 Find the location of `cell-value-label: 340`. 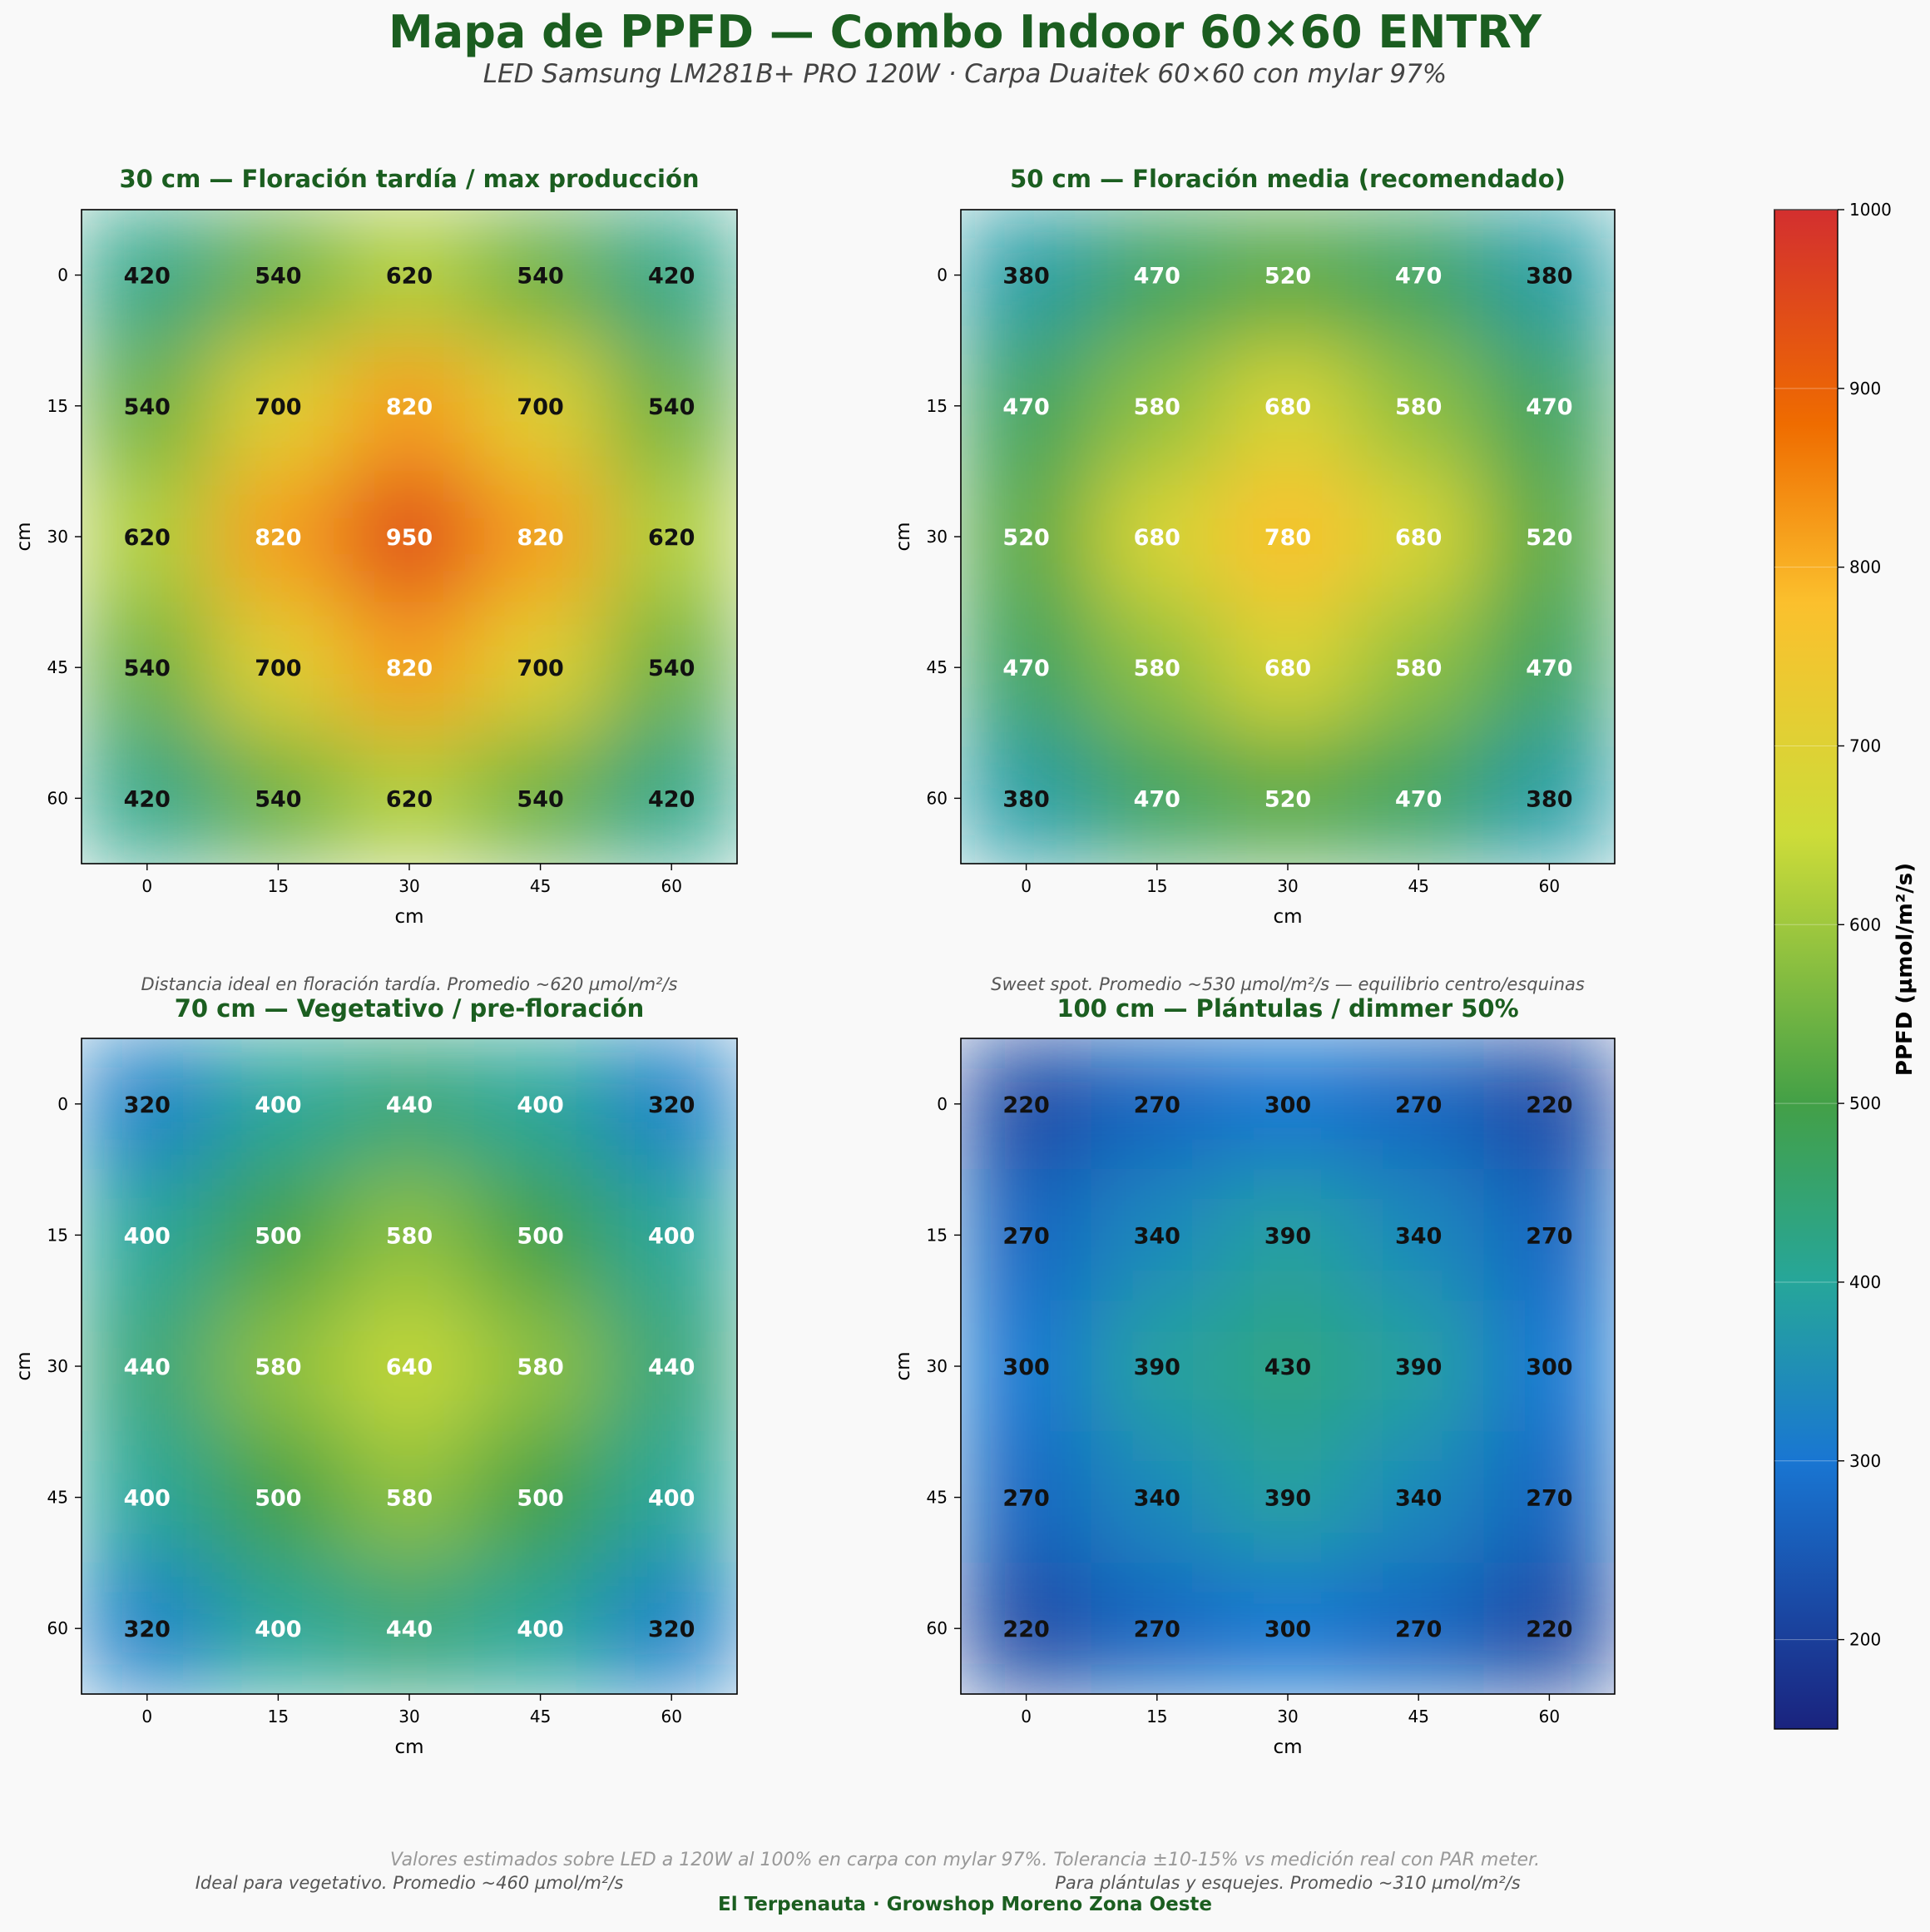

cell-value-label: 340 is located at coordinates (1157, 1499).